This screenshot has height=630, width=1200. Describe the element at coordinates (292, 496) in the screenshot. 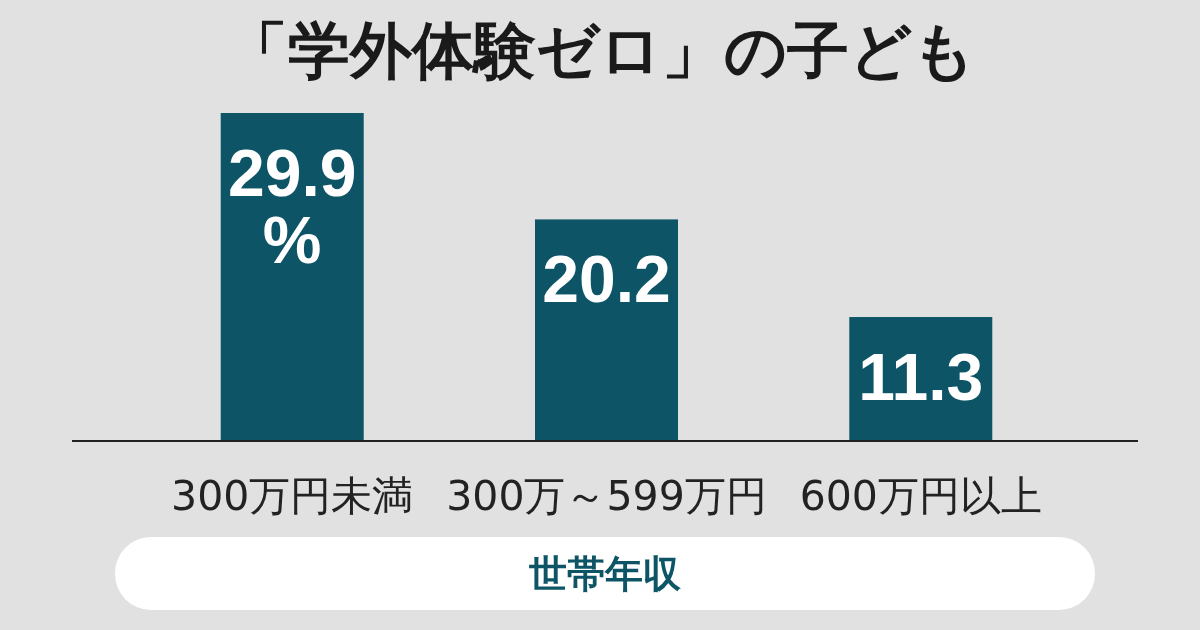

I see `x-tick-label: 300万円未満` at that location.